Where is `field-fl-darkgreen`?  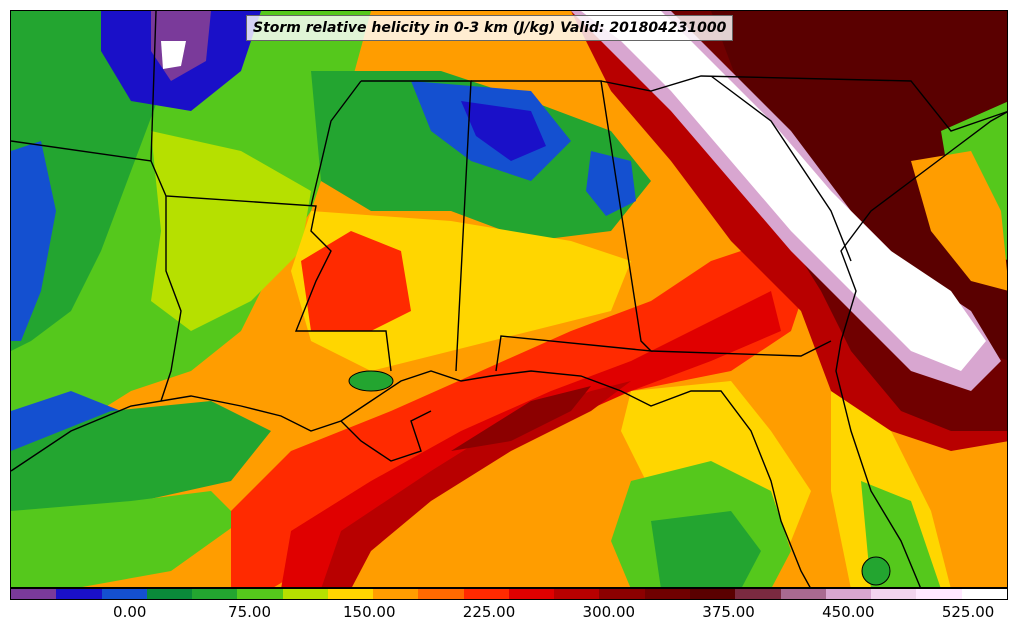 field-fl-darkgreen is located at coordinates (706, 549).